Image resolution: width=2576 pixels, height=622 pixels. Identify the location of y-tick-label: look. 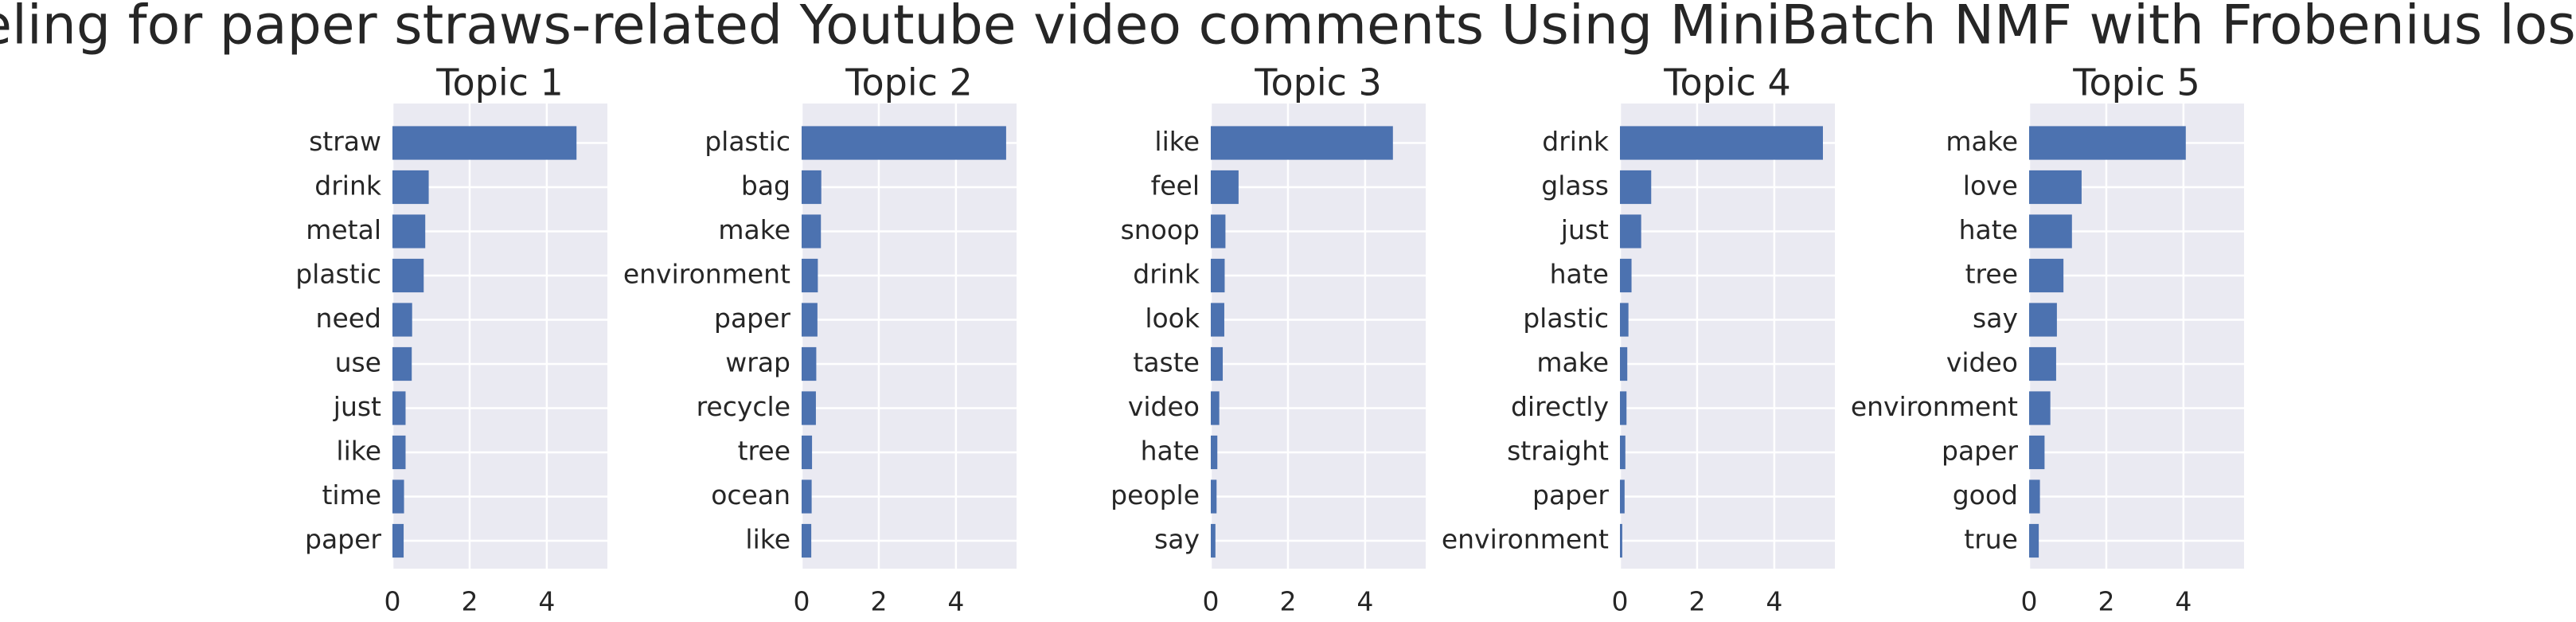
(1172, 318).